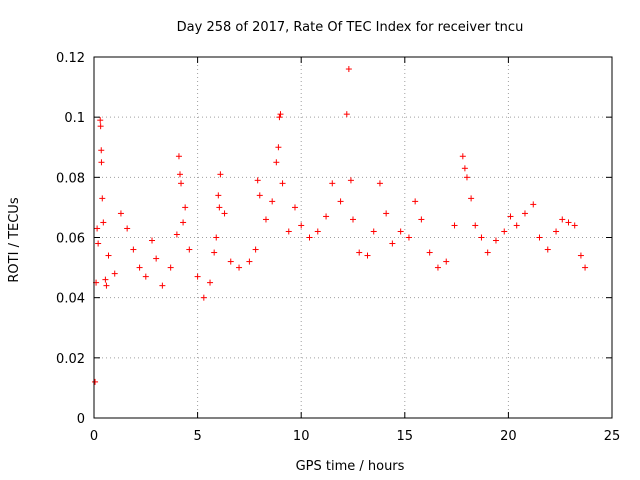 Image resolution: width=640 pixels, height=480 pixels. What do you see at coordinates (350, 466) in the screenshot?
I see `x-axis-label: GPS time / hours` at bounding box center [350, 466].